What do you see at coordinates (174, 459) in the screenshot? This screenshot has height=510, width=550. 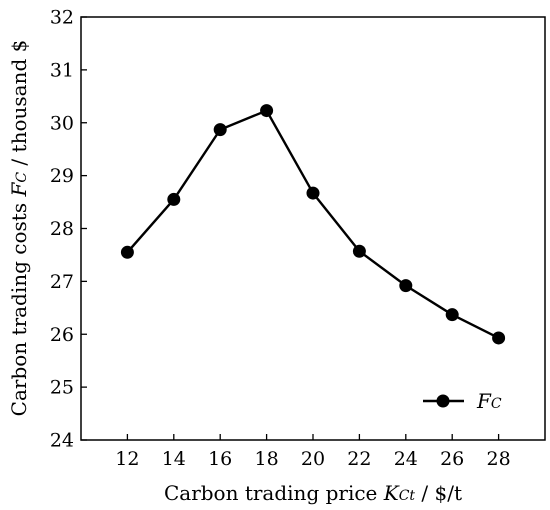 I see `x-tick-label: 14` at bounding box center [174, 459].